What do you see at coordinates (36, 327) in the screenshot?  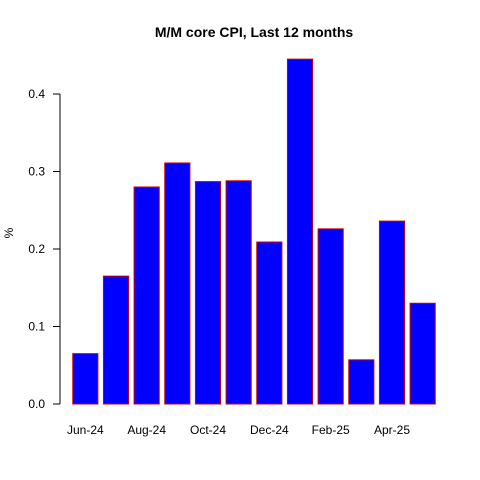 I see `y-tick-label: 0.1` at bounding box center [36, 327].